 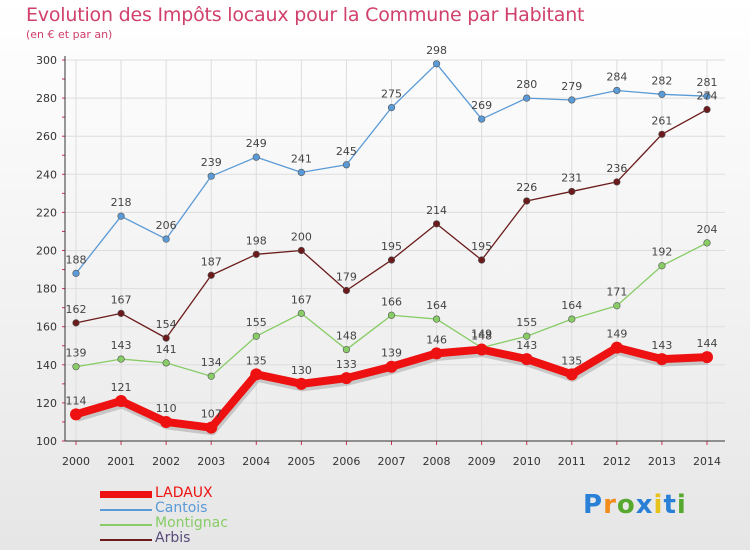 What do you see at coordinates (593, 505) in the screenshot?
I see `logo-letter: P` at bounding box center [593, 505].